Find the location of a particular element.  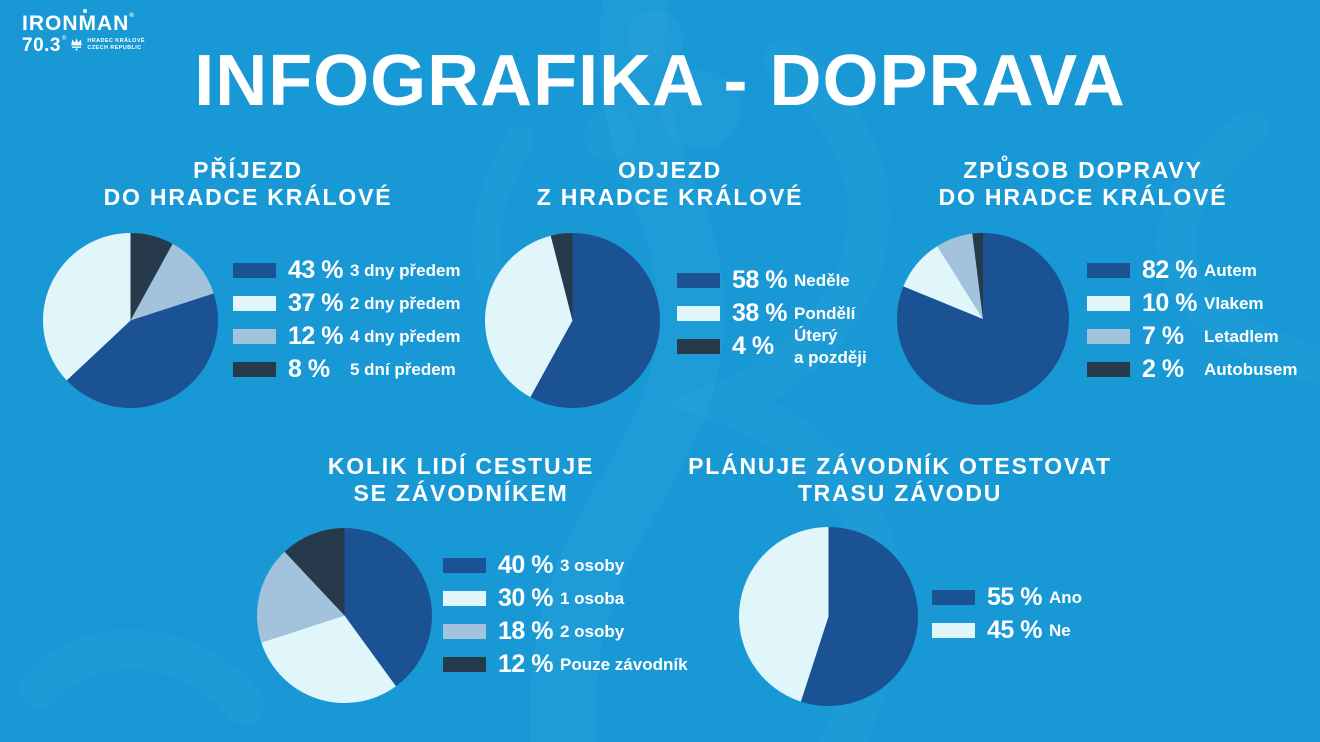

pie-chart-odjezd is located at coordinates (572, 320).